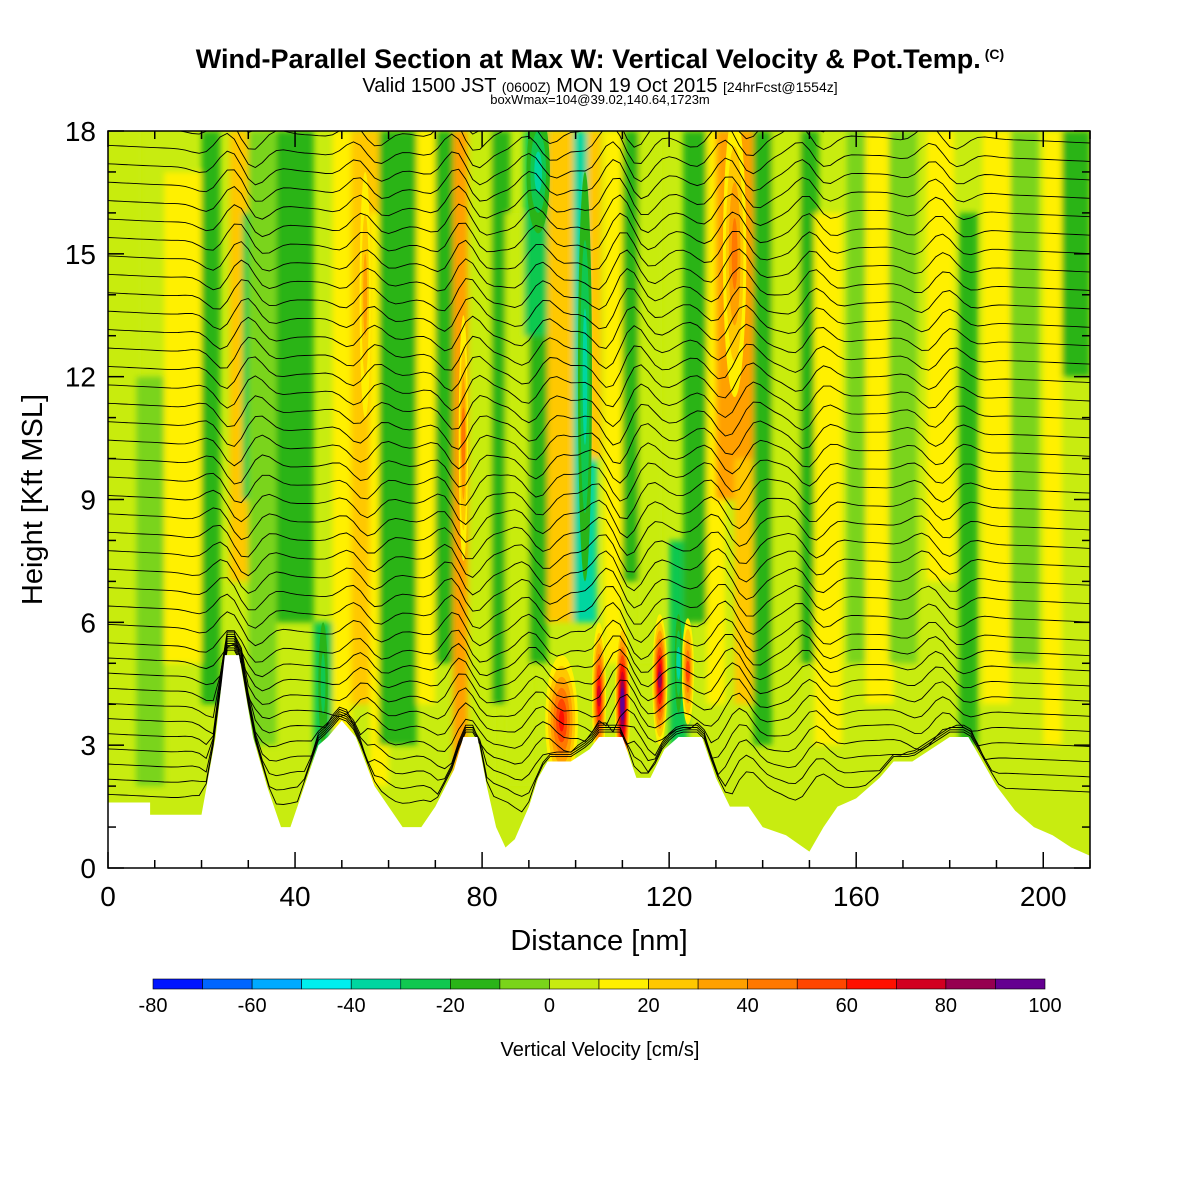 Image resolution: width=1200 pixels, height=1200 pixels. I want to click on box-info: boxWmax=104@39.02,140.64,1723m, so click(600, 99).